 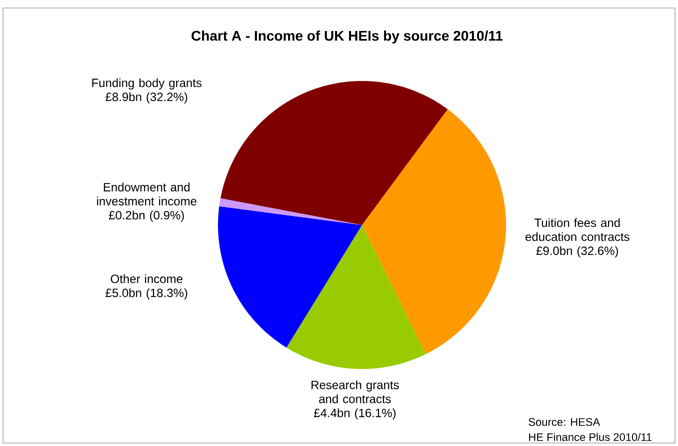 What do you see at coordinates (147, 84) in the screenshot?
I see `slice-label: Funding body grants` at bounding box center [147, 84].